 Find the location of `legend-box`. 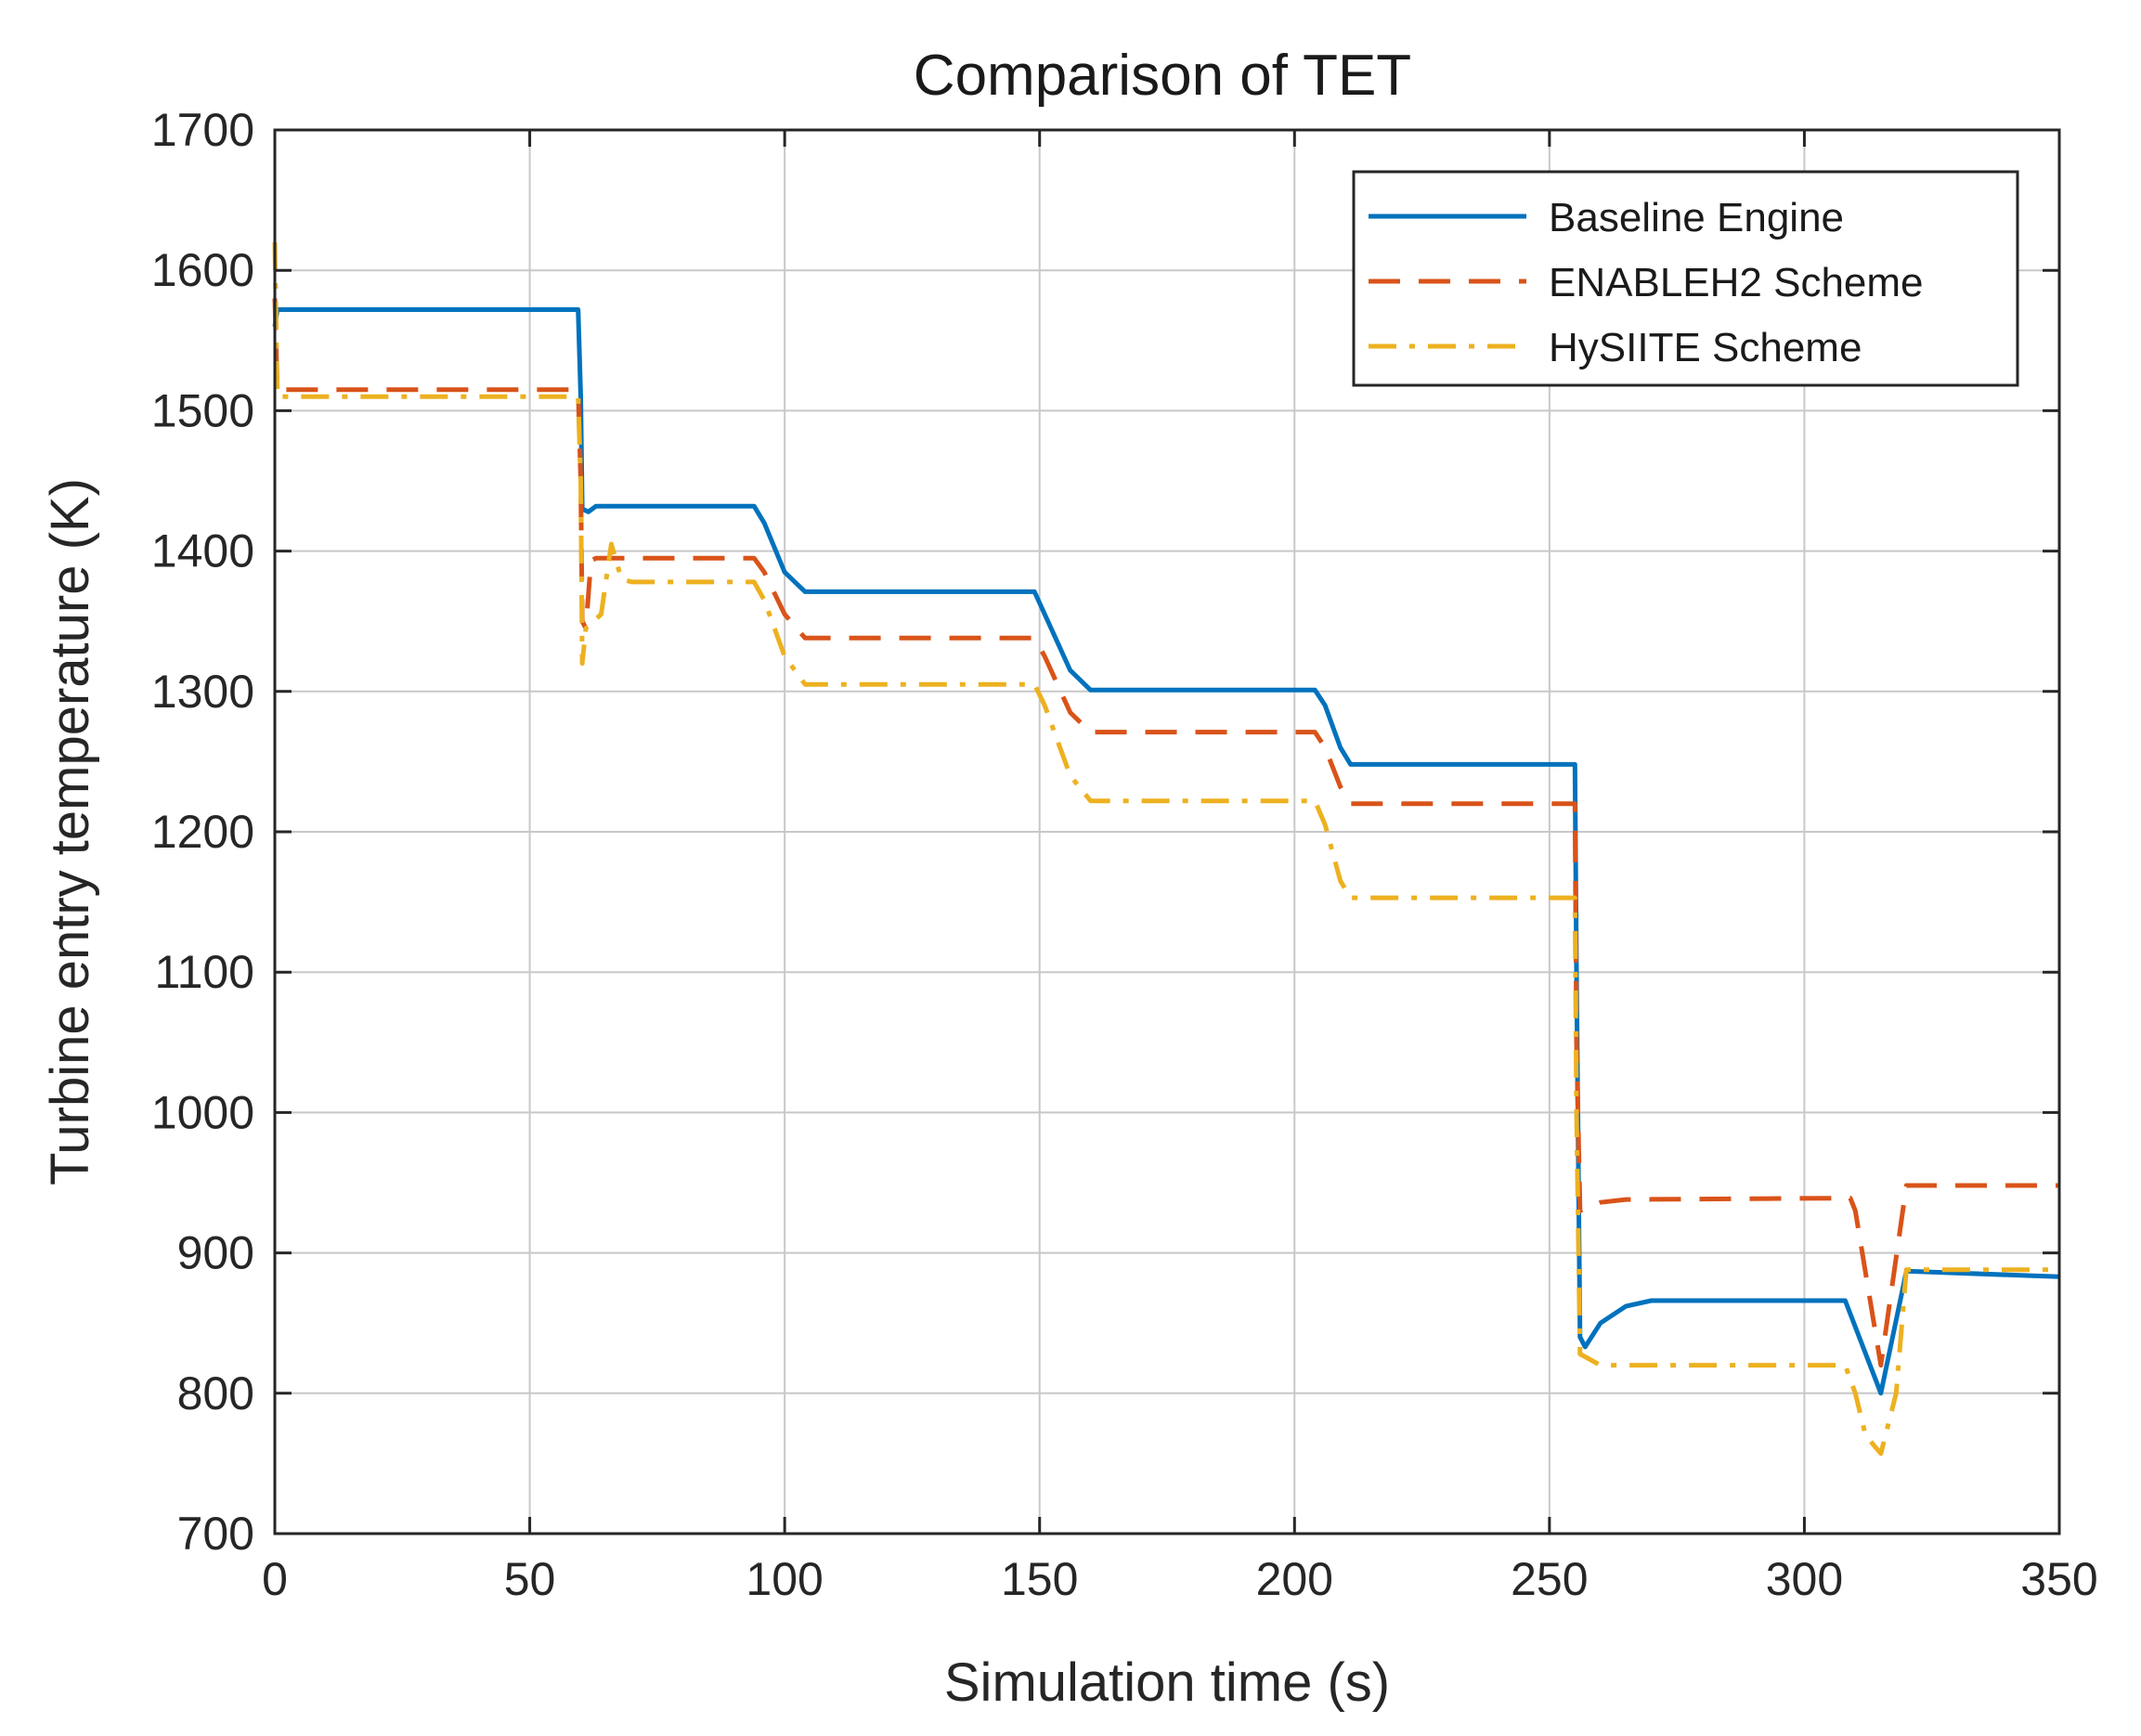

legend-box is located at coordinates (1685, 278).